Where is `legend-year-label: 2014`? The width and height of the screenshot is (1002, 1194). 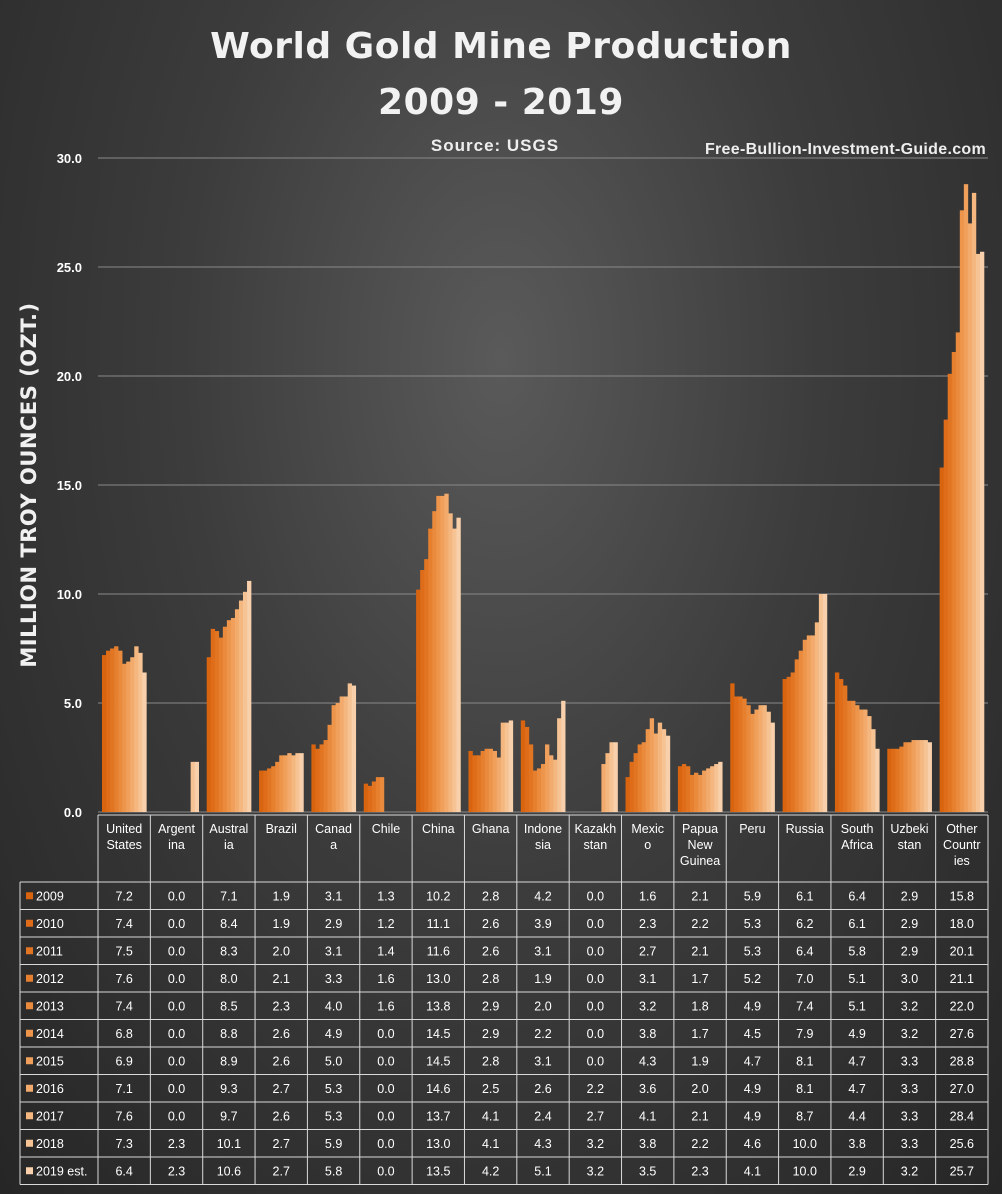 legend-year-label: 2014 is located at coordinates (50, 1034).